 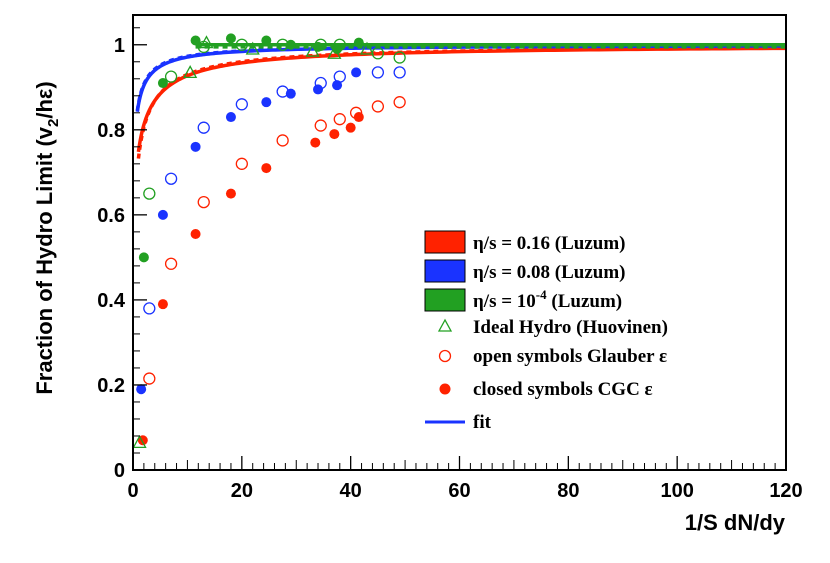 What do you see at coordinates (482, 422) in the screenshot?
I see `legend-label-fit: fit` at bounding box center [482, 422].